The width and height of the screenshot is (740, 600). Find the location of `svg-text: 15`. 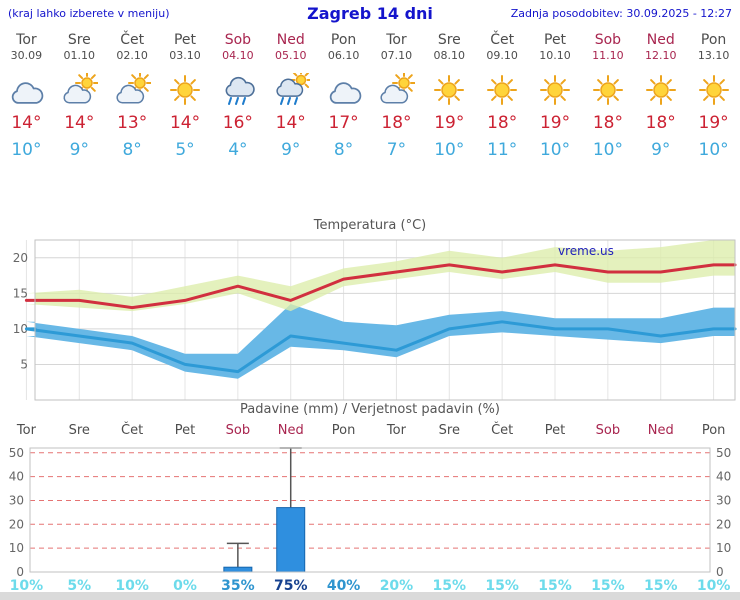

svg-text: 15 is located at coordinates (20, 293).